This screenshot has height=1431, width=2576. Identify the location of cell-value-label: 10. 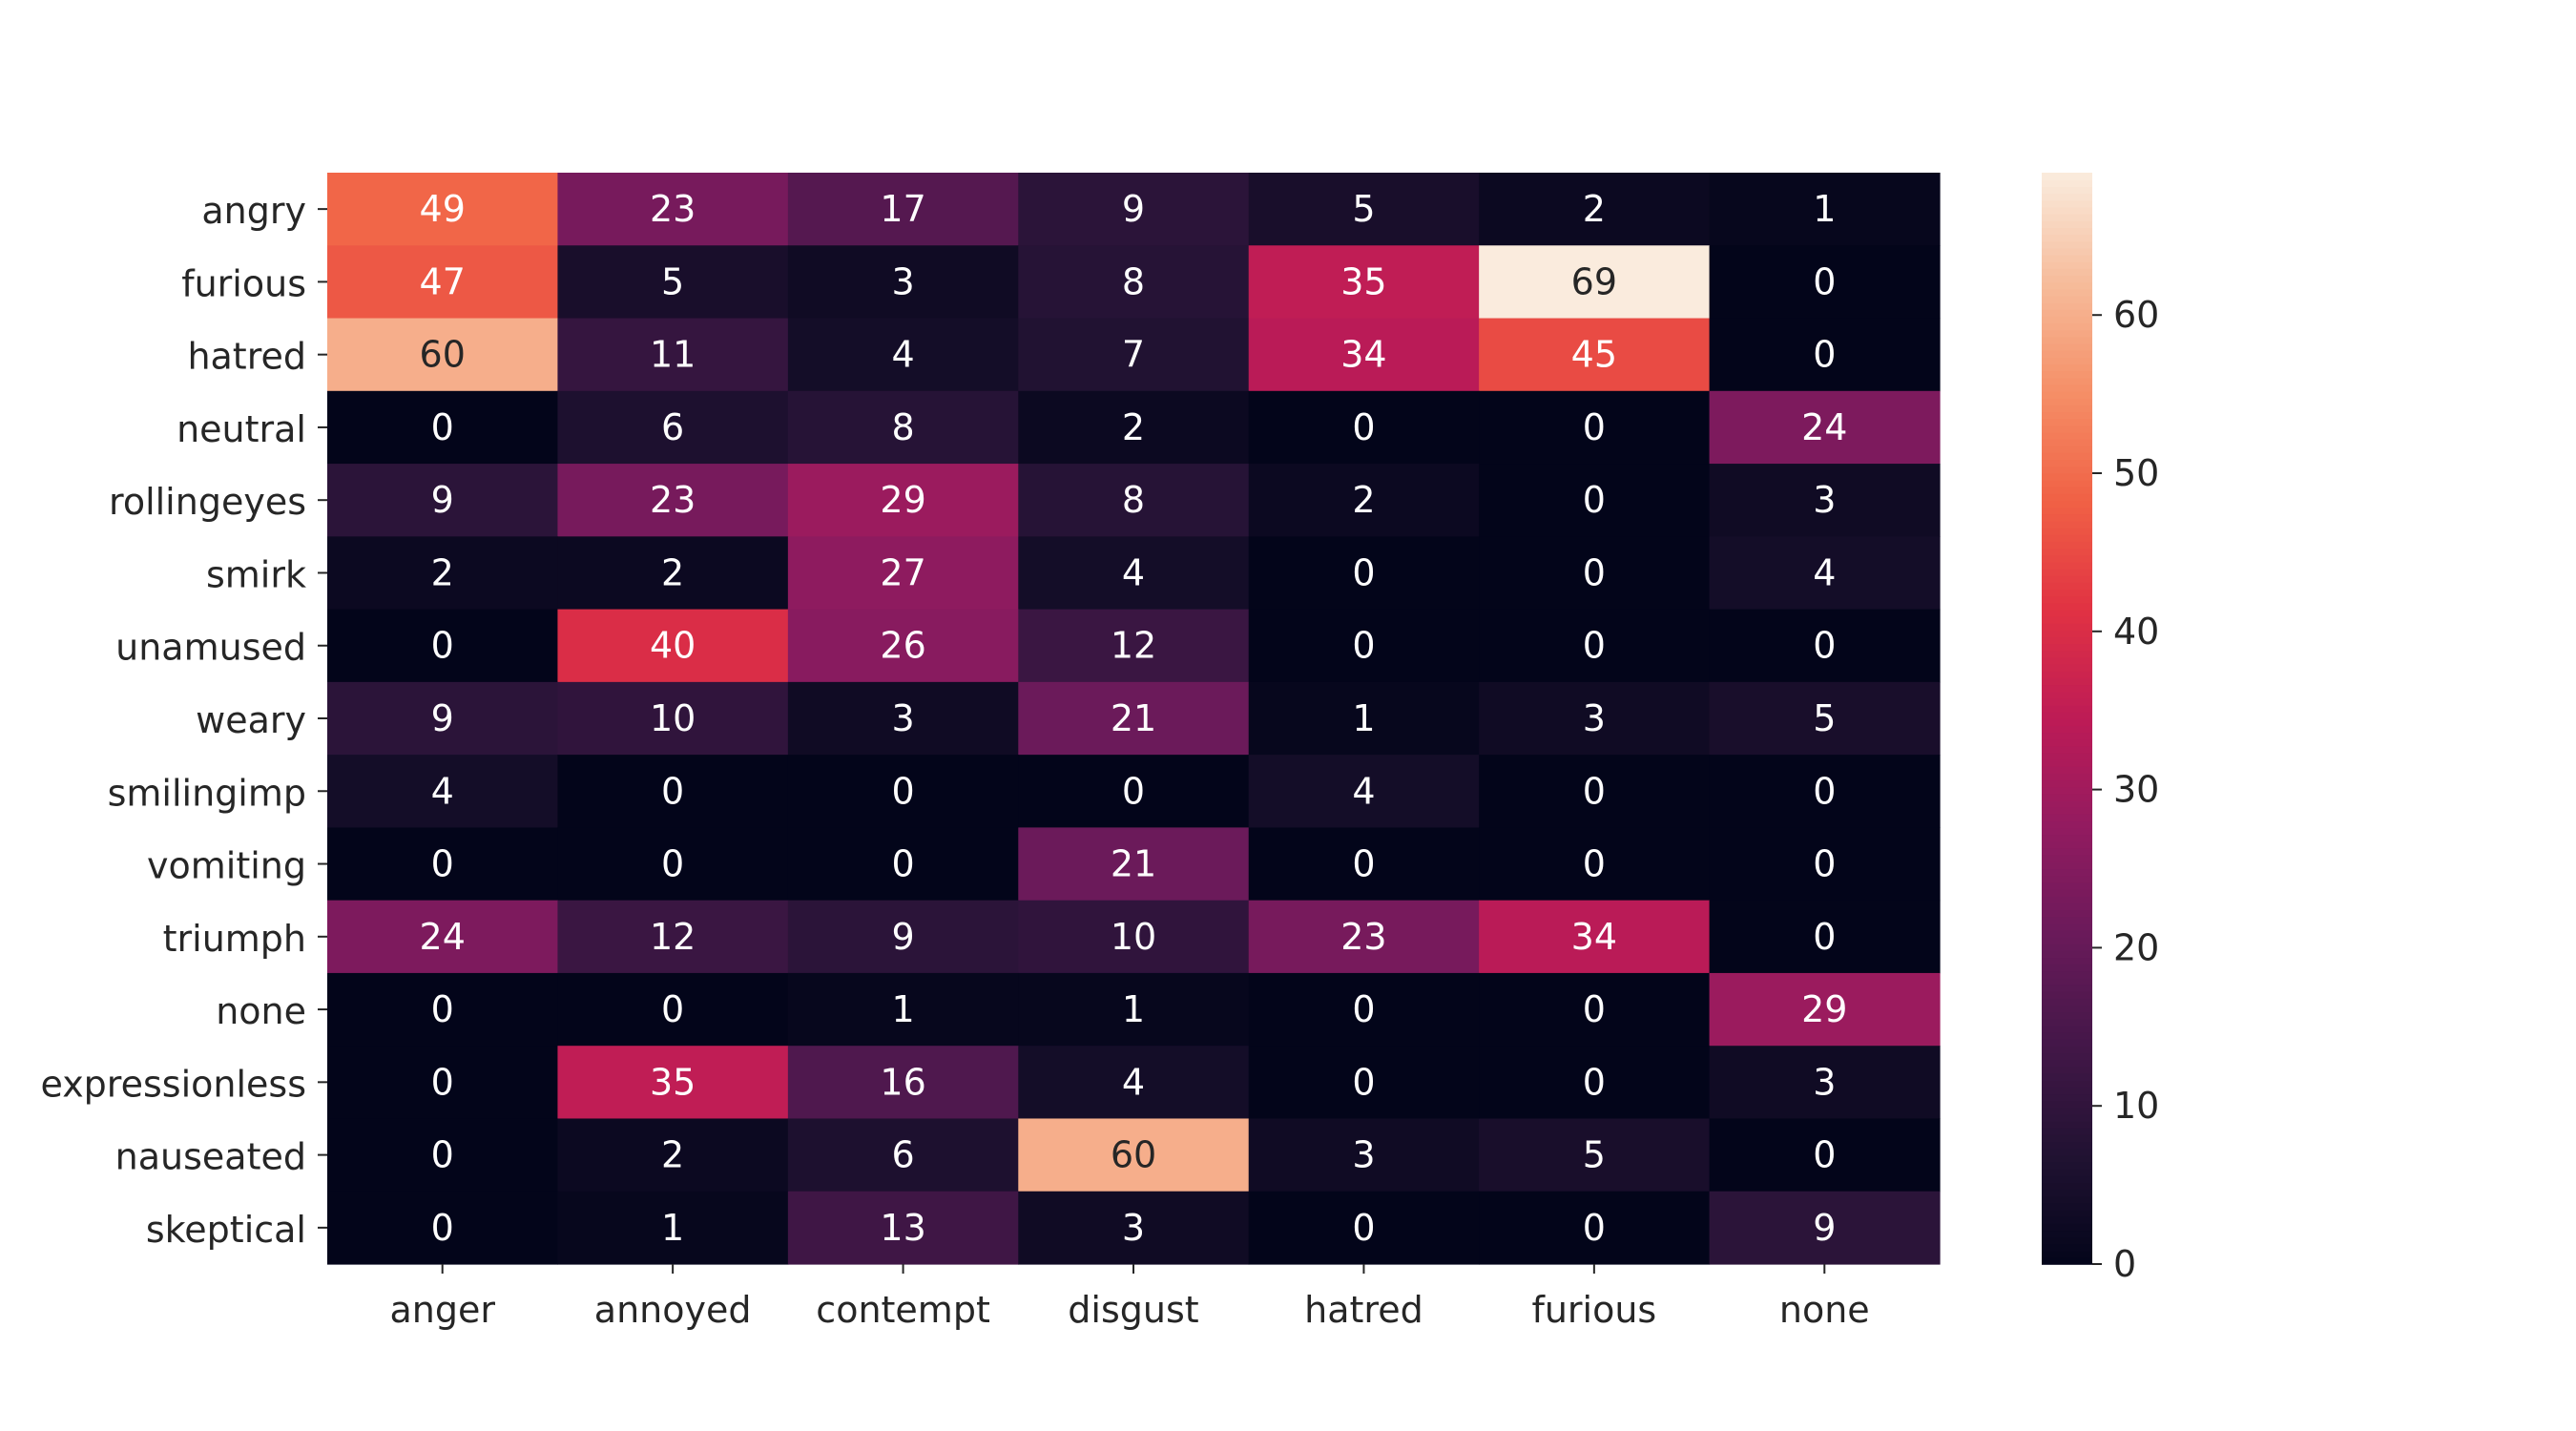
(673, 718).